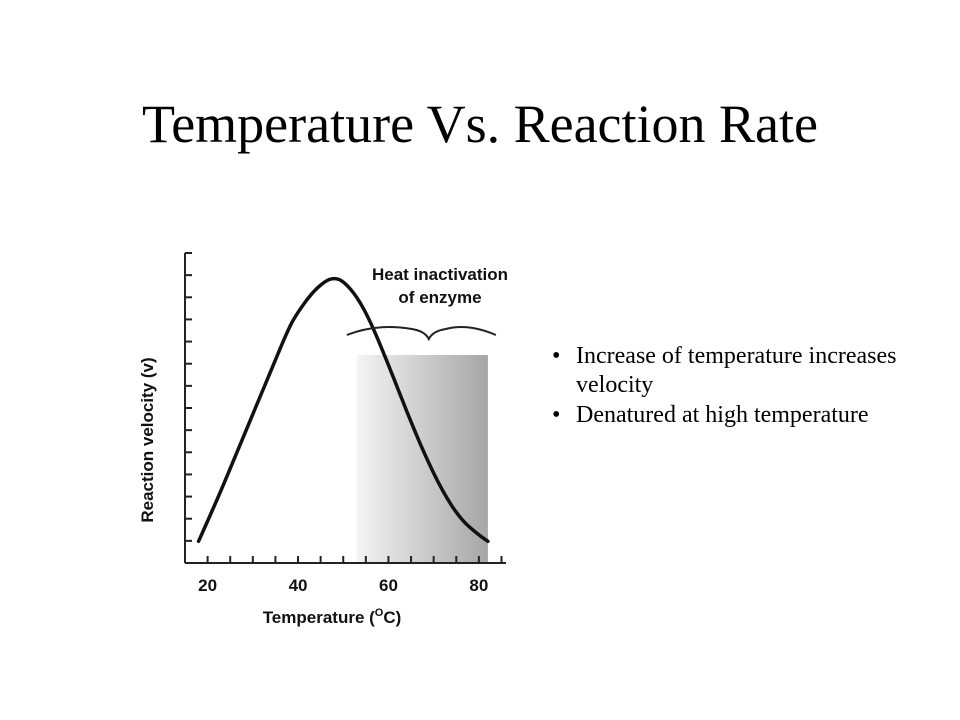  I want to click on x-axis-label-main: Temperature (, so click(319, 617).